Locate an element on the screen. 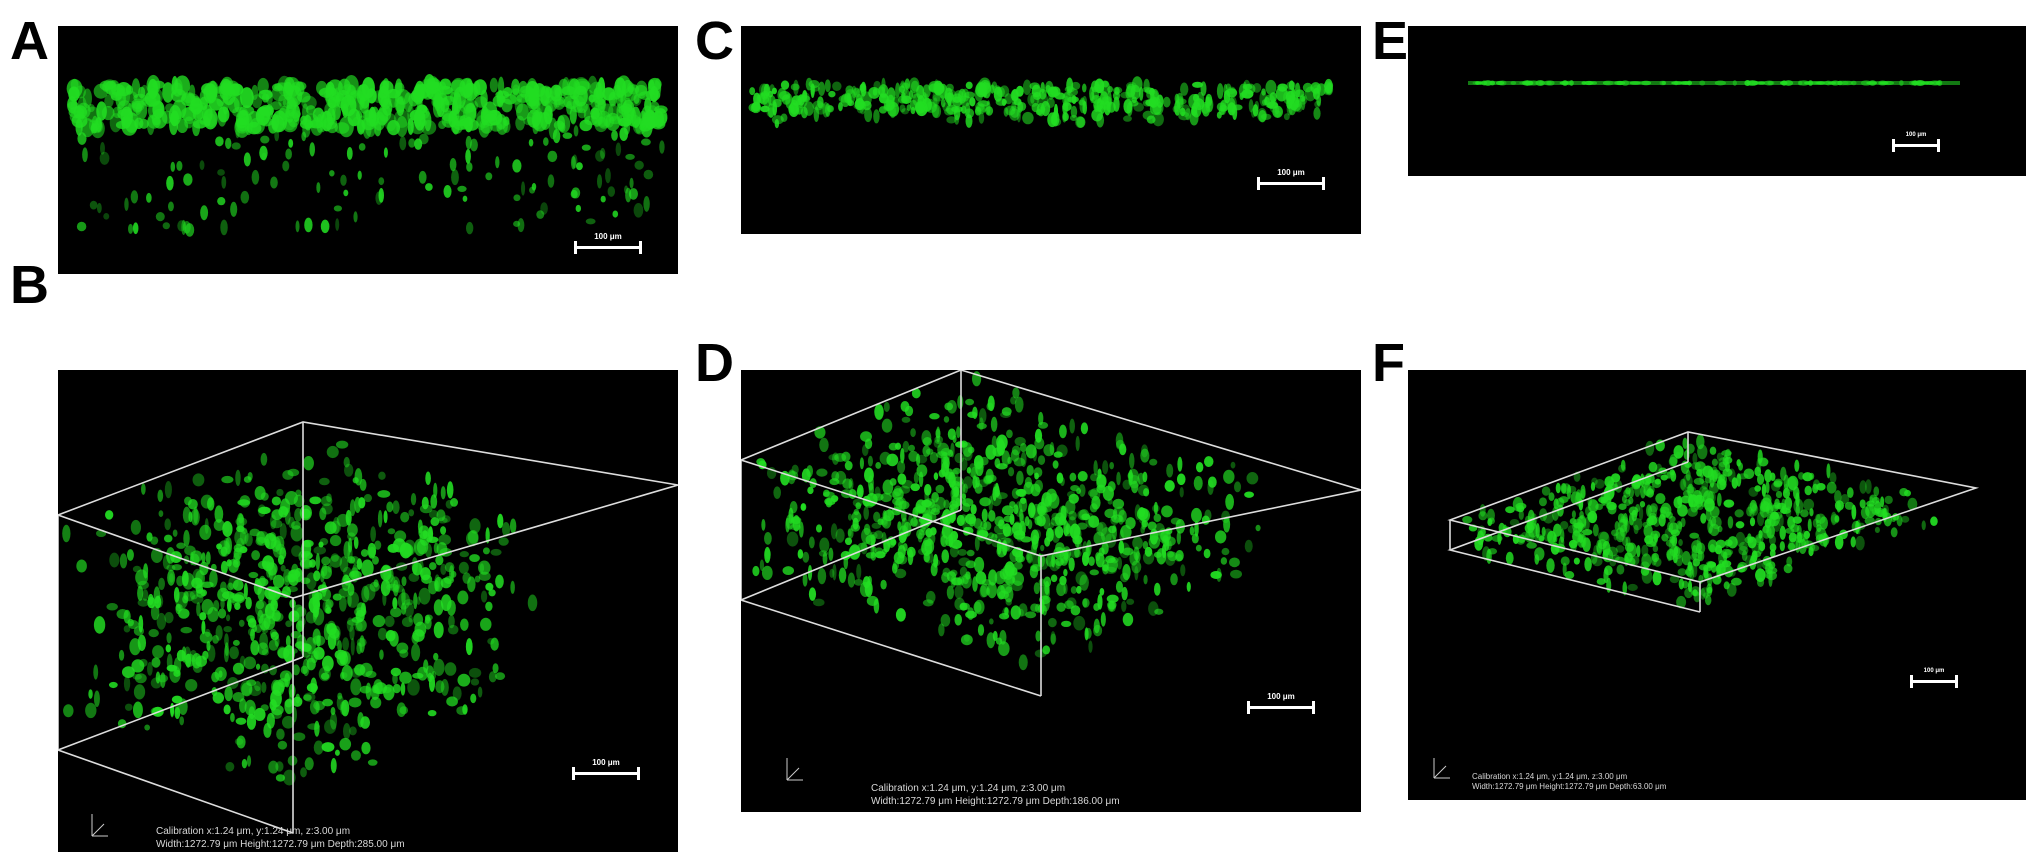  panel-label-b: B is located at coordinates (29, 285).